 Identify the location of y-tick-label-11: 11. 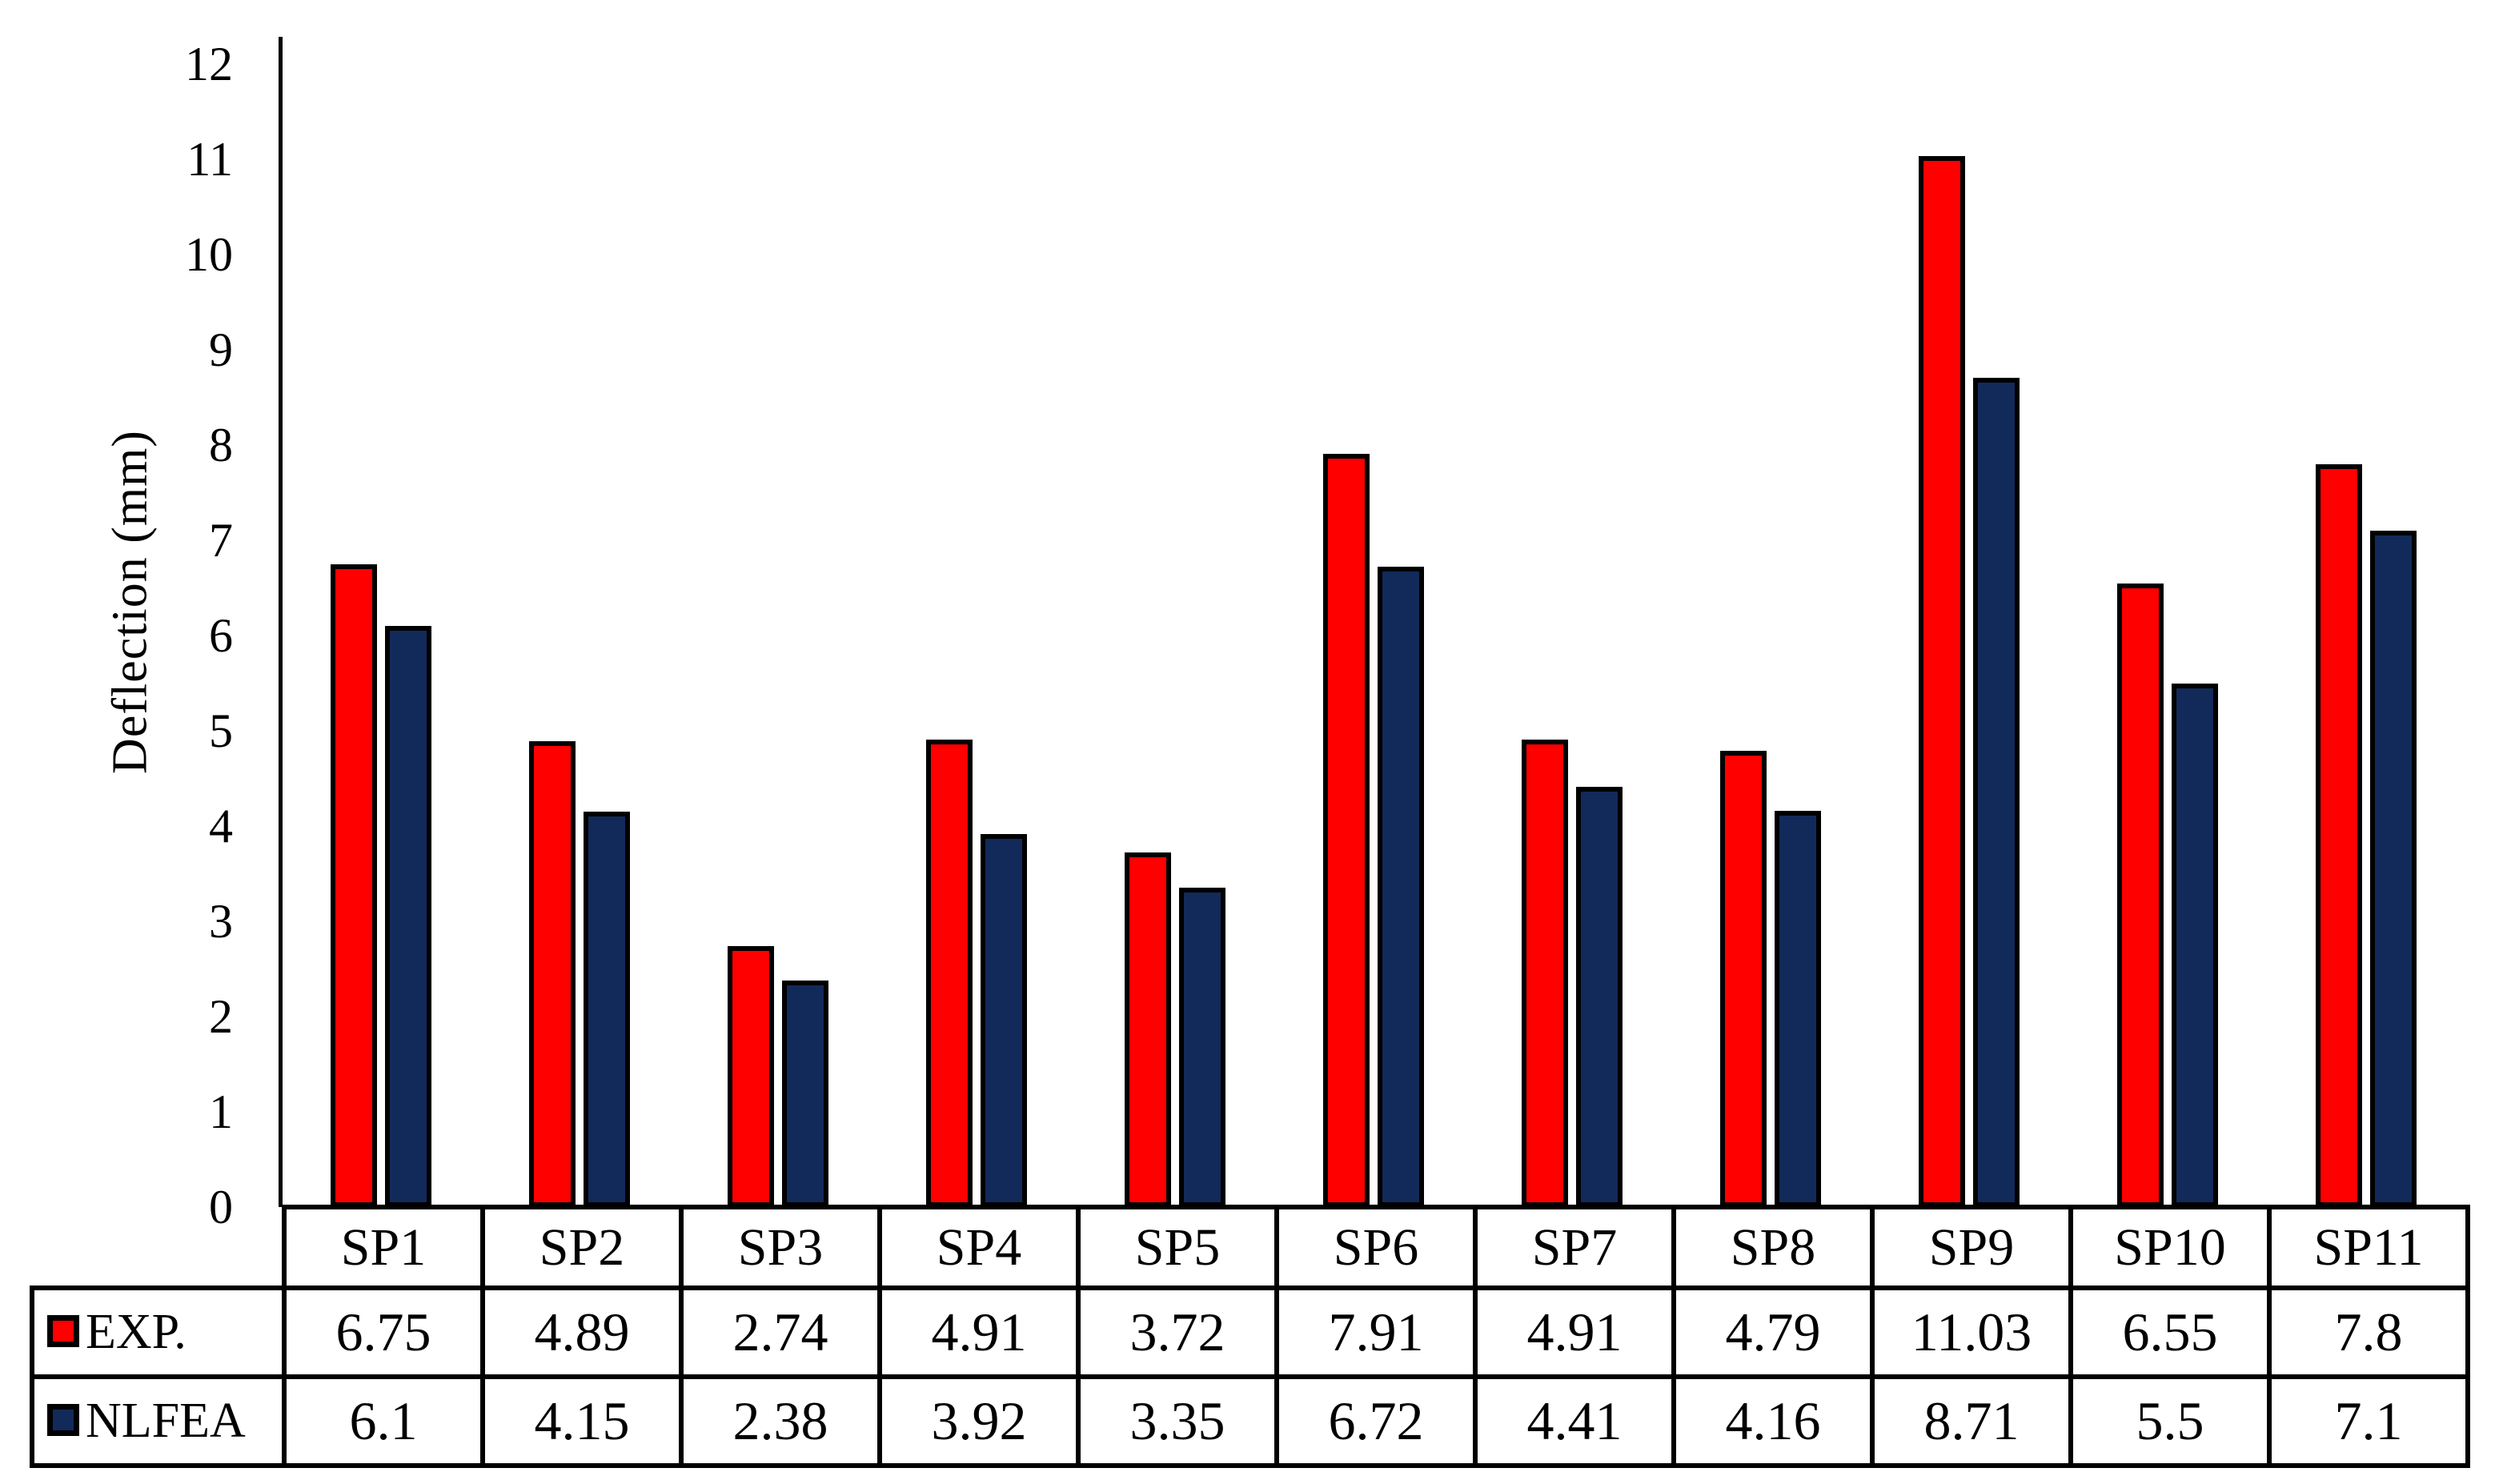
(210, 159).